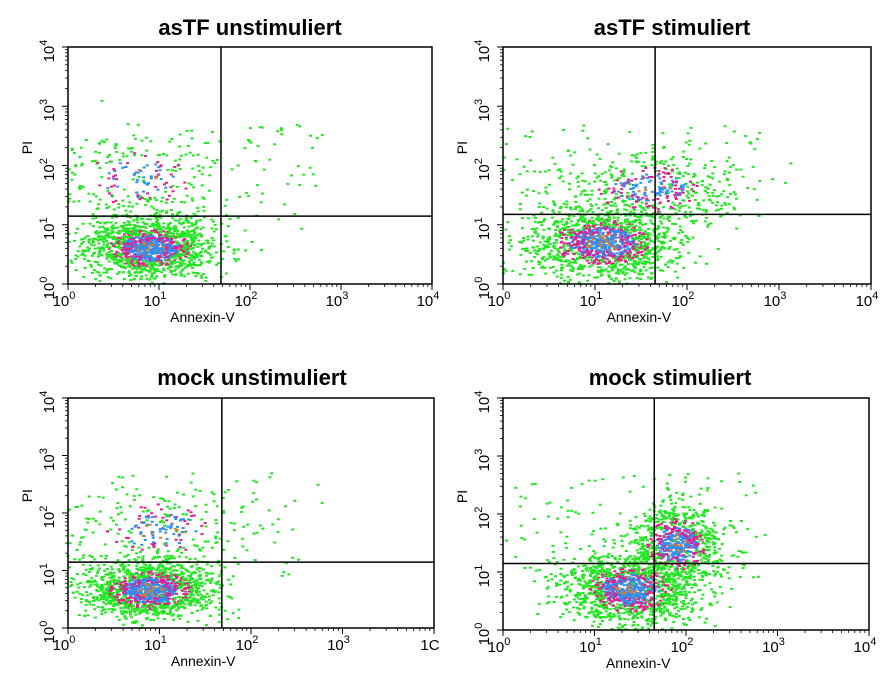 The height and width of the screenshot is (675, 888). Describe the element at coordinates (246, 300) in the screenshot. I see `x-tick-label: 102` at that location.